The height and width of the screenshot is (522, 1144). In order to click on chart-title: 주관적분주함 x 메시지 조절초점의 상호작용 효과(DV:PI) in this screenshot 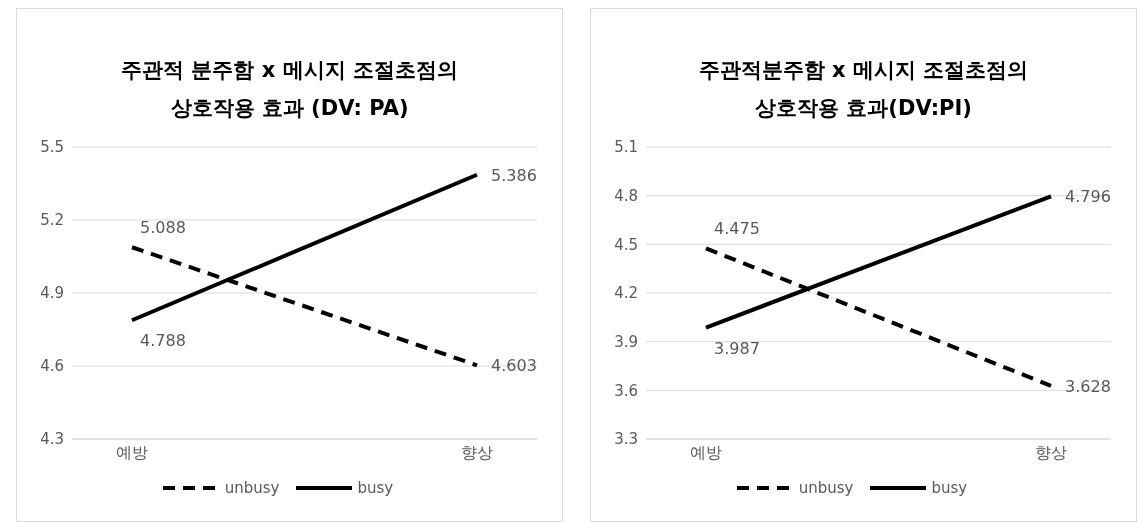, I will do `click(863, 89)`.